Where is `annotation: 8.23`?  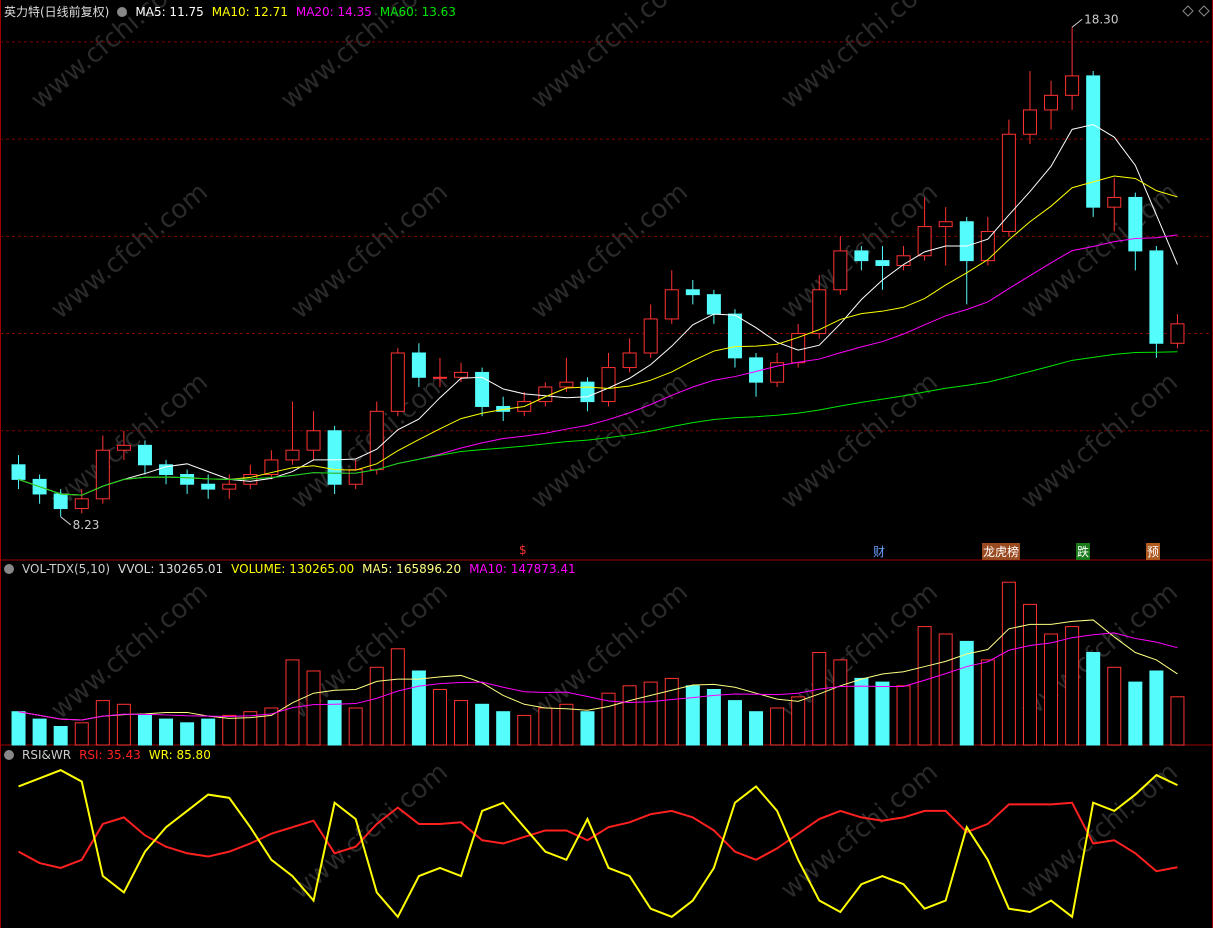
annotation: 8.23 is located at coordinates (86, 525).